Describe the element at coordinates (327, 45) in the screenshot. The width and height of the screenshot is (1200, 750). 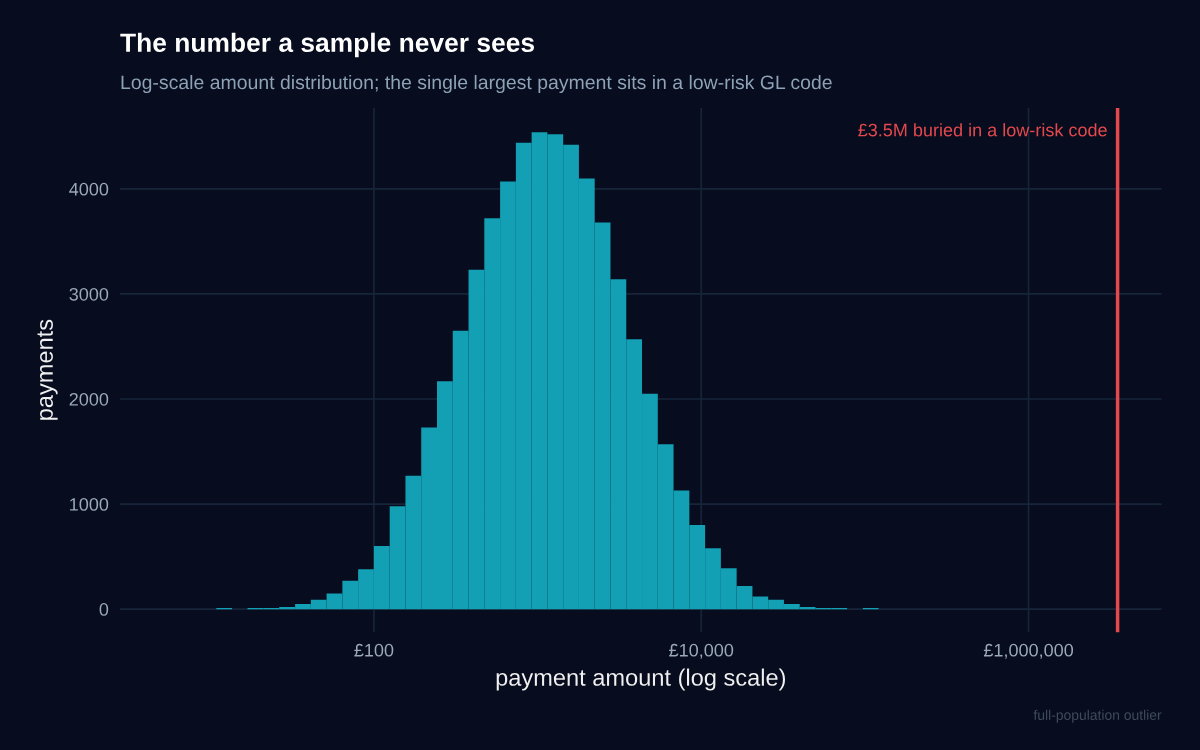
I see `chart-title: The number a sample never sees` at that location.